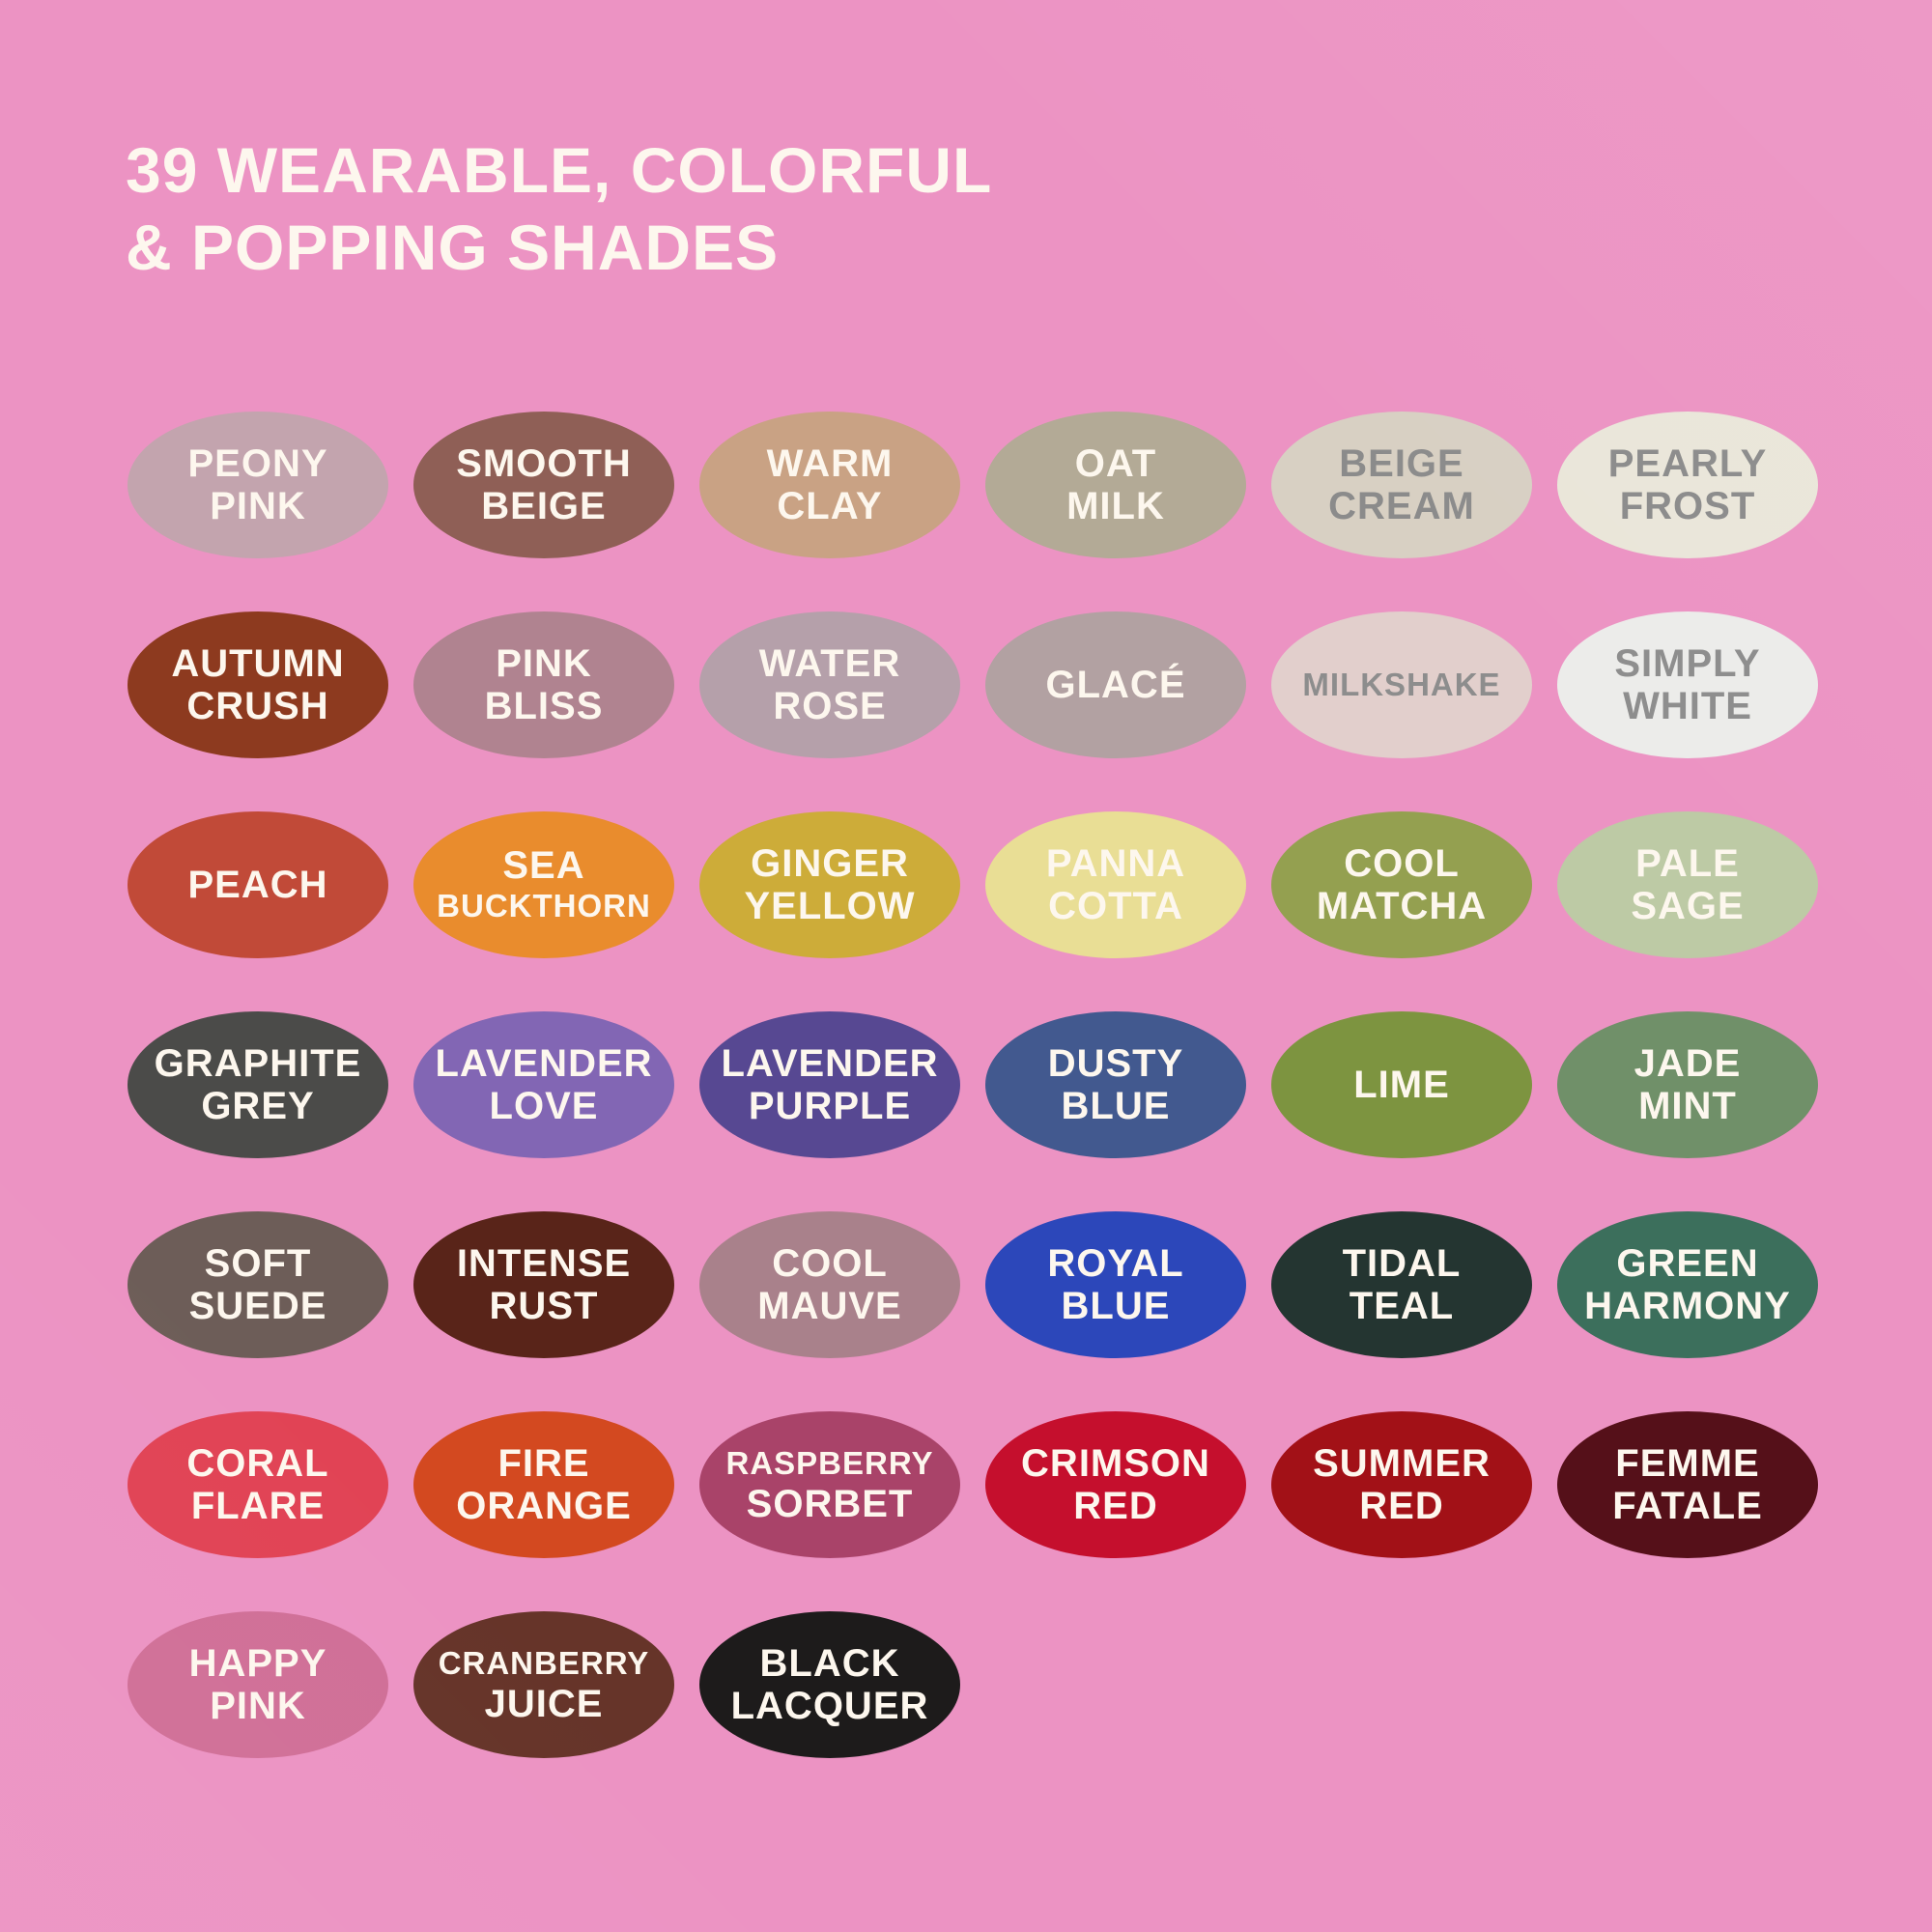 This screenshot has width=1932, height=1932. What do you see at coordinates (544, 1663) in the screenshot?
I see `swatch-label-line: CRANBERRY` at bounding box center [544, 1663].